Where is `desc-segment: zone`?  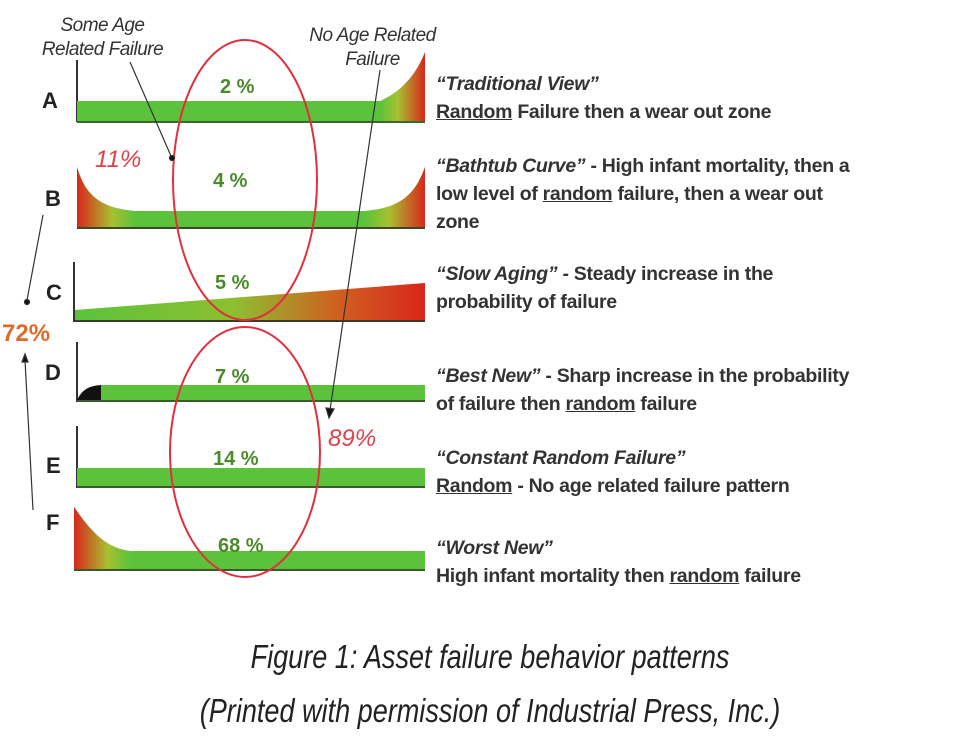
desc-segment: zone is located at coordinates (458, 222).